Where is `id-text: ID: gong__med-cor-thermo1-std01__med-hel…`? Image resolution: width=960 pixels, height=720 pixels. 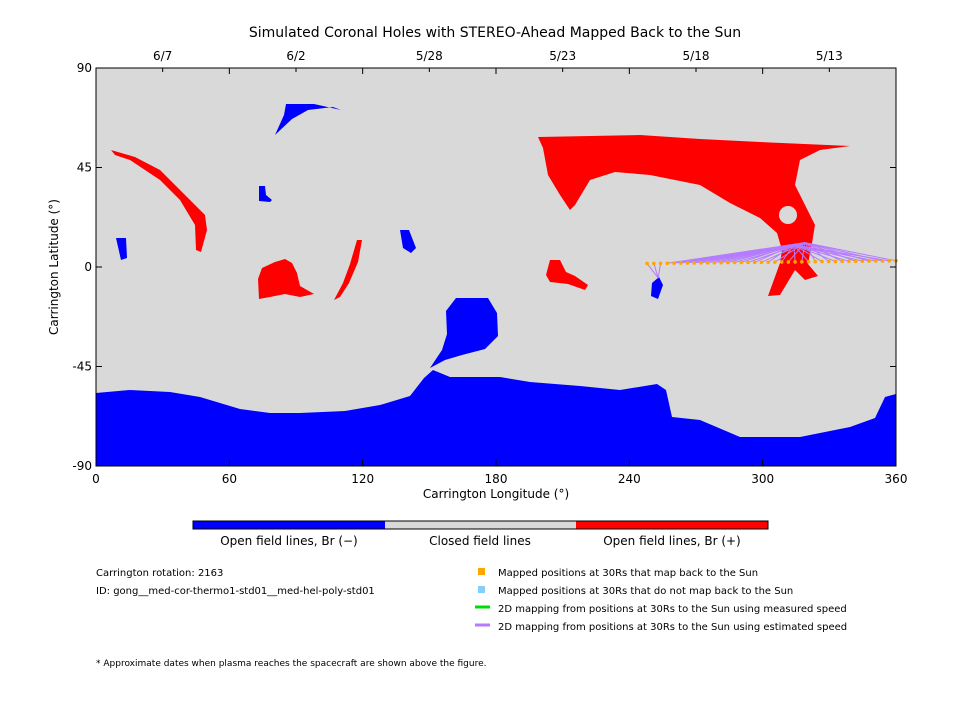
id-text: ID: gong__med-cor-thermo1-std01__med-hel… is located at coordinates (235, 591).